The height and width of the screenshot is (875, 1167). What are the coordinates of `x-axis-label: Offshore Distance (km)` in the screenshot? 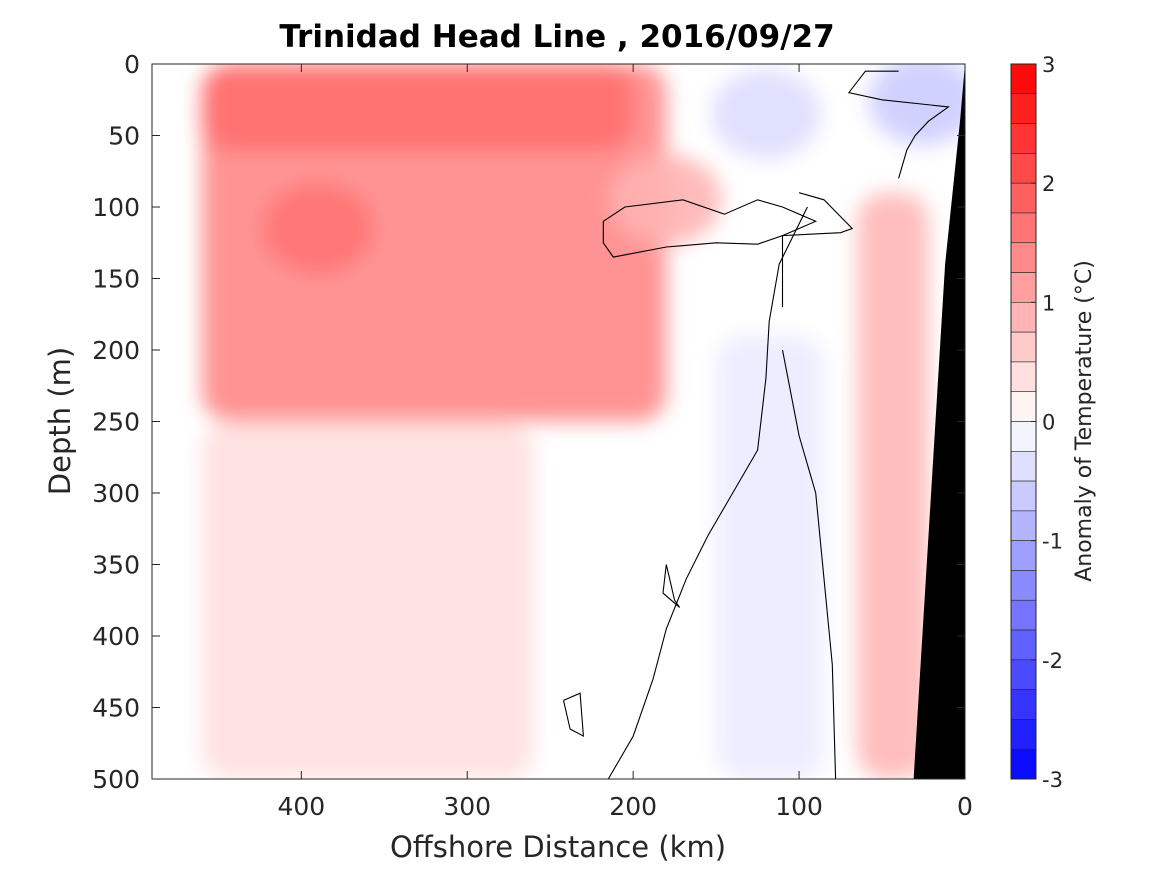 It's located at (558, 847).